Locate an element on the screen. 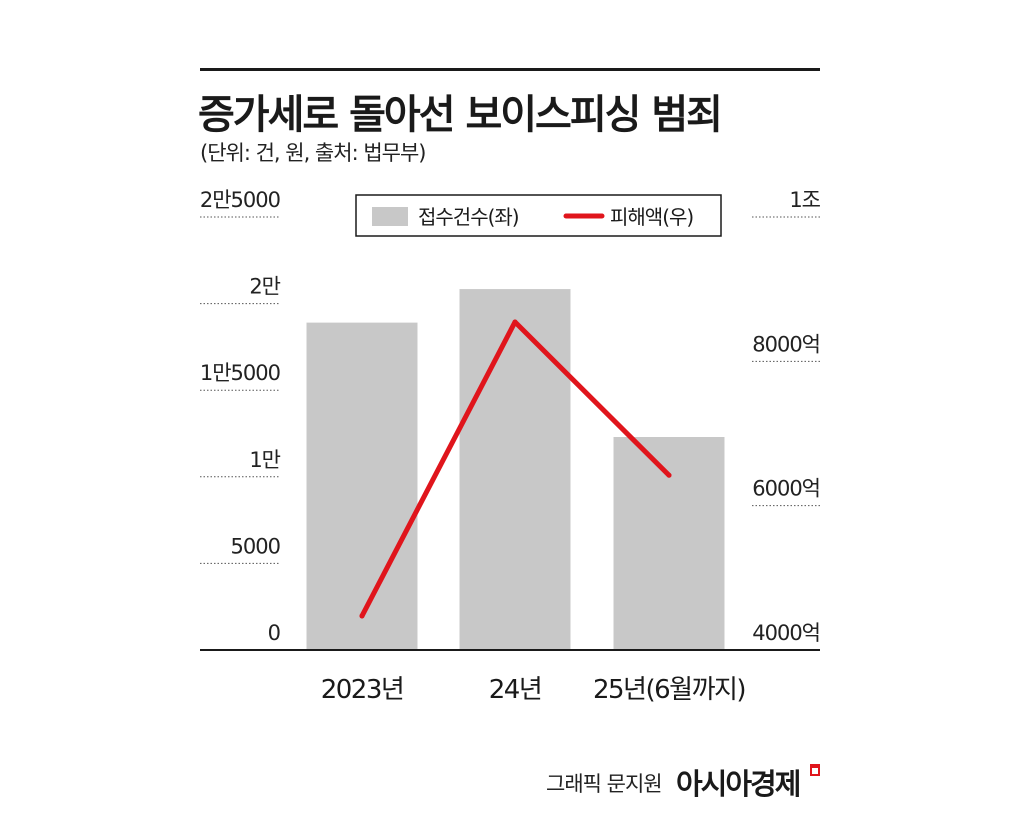  left-tick-label: 2만 is located at coordinates (264, 287).